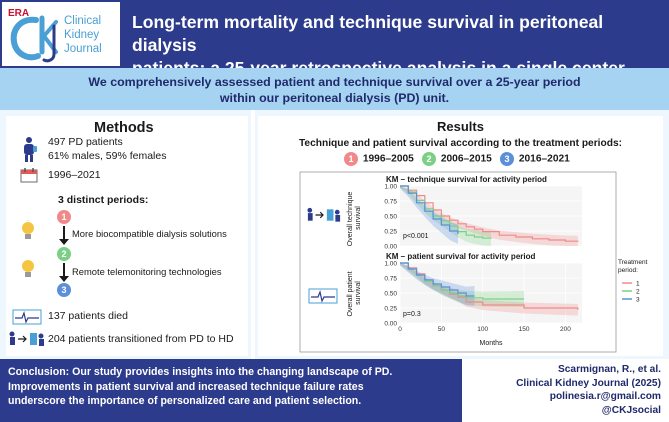 This screenshot has width=669, height=422. What do you see at coordinates (64, 254) in the screenshot?
I see `period-2-badge: 2` at bounding box center [64, 254].